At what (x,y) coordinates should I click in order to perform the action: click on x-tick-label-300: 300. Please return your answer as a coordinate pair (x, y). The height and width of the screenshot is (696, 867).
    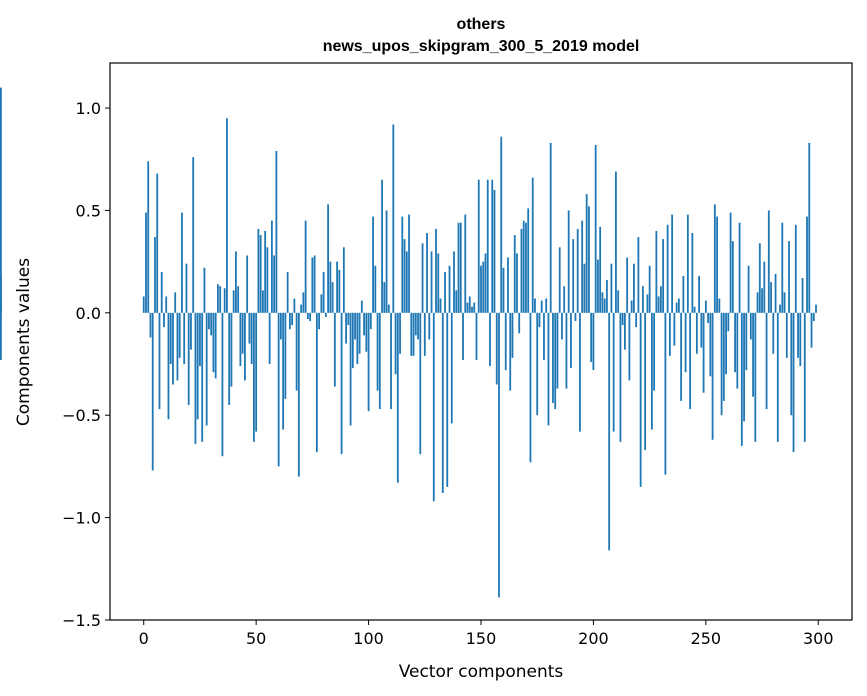
    Looking at the image, I should click on (818, 638).